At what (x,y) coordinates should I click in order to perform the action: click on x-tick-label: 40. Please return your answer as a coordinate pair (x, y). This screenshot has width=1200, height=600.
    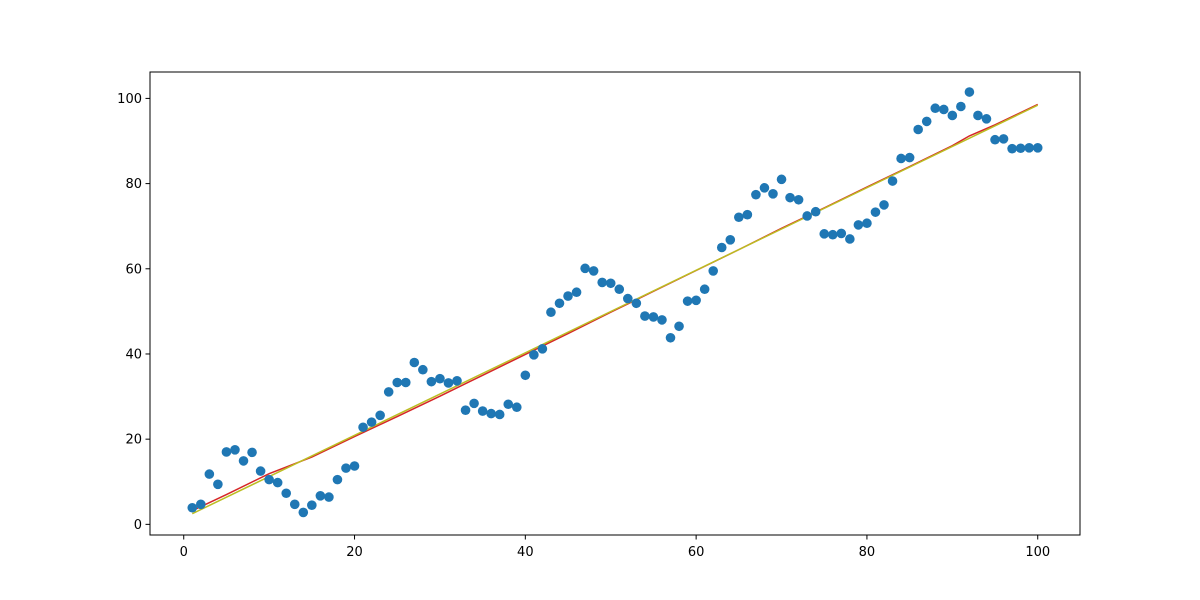
    Looking at the image, I should click on (525, 552).